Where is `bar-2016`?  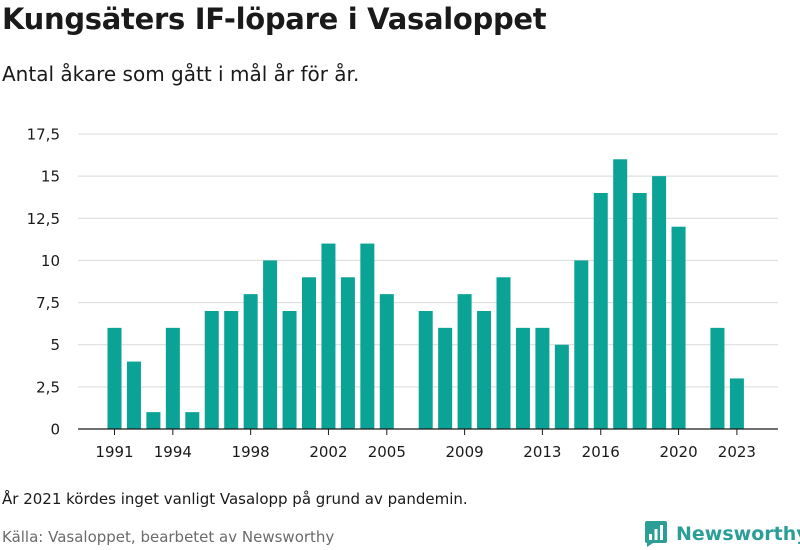 bar-2016 is located at coordinates (600, 311).